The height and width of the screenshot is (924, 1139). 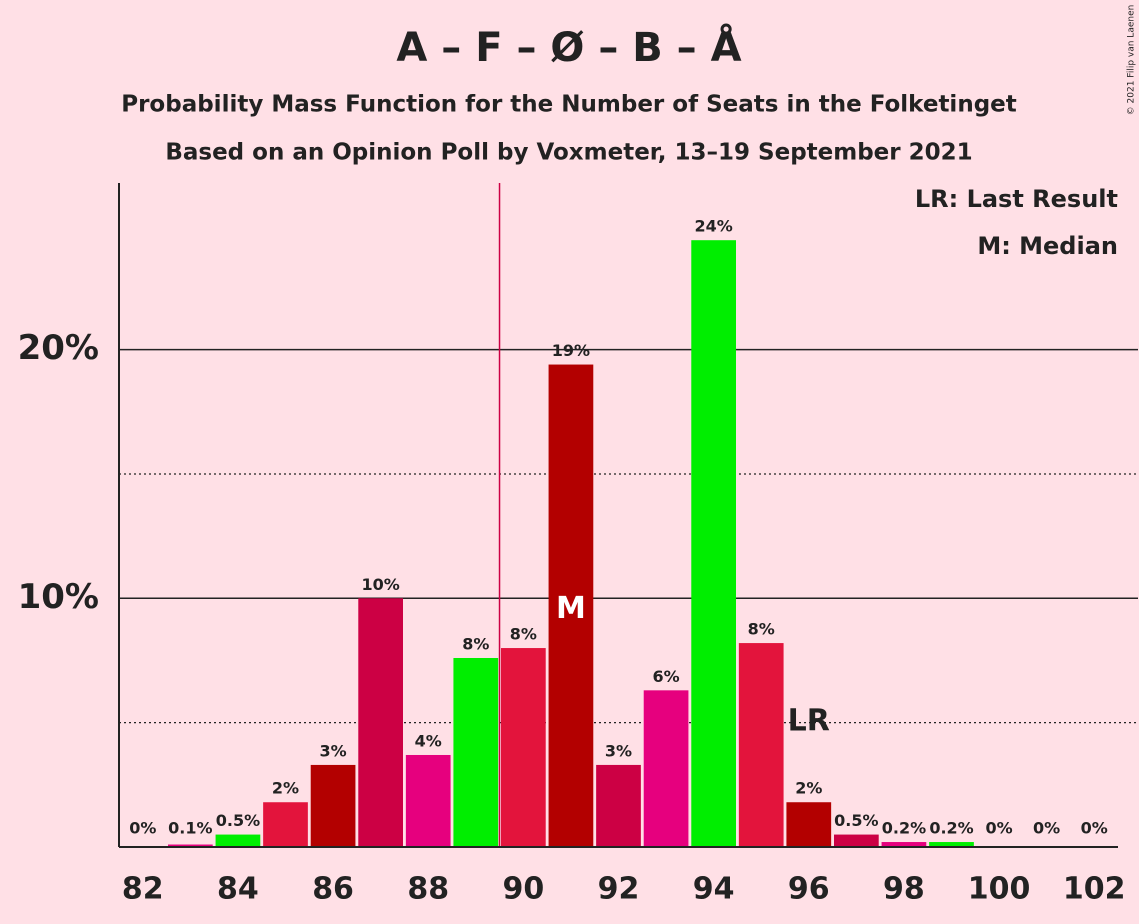 I want to click on x-tick-label: 94, so click(x=714, y=889).